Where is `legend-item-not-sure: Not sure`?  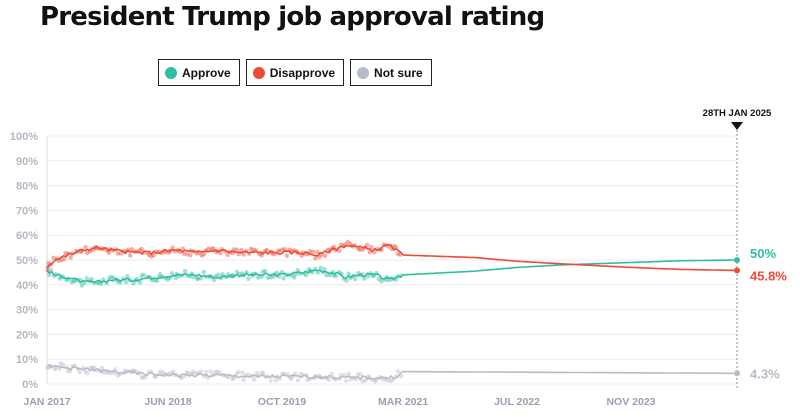 legend-item-not-sure: Not sure is located at coordinates (391, 72).